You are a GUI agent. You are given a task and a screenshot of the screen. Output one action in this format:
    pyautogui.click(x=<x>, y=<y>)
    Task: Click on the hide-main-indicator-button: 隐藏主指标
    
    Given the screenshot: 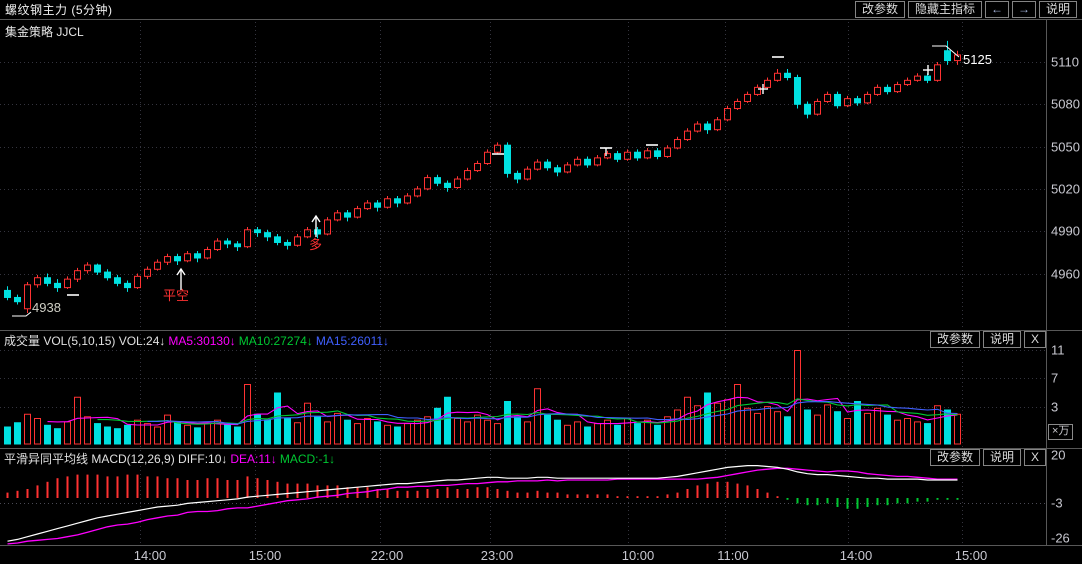 What is the action you would take?
    pyautogui.click(x=944, y=9)
    